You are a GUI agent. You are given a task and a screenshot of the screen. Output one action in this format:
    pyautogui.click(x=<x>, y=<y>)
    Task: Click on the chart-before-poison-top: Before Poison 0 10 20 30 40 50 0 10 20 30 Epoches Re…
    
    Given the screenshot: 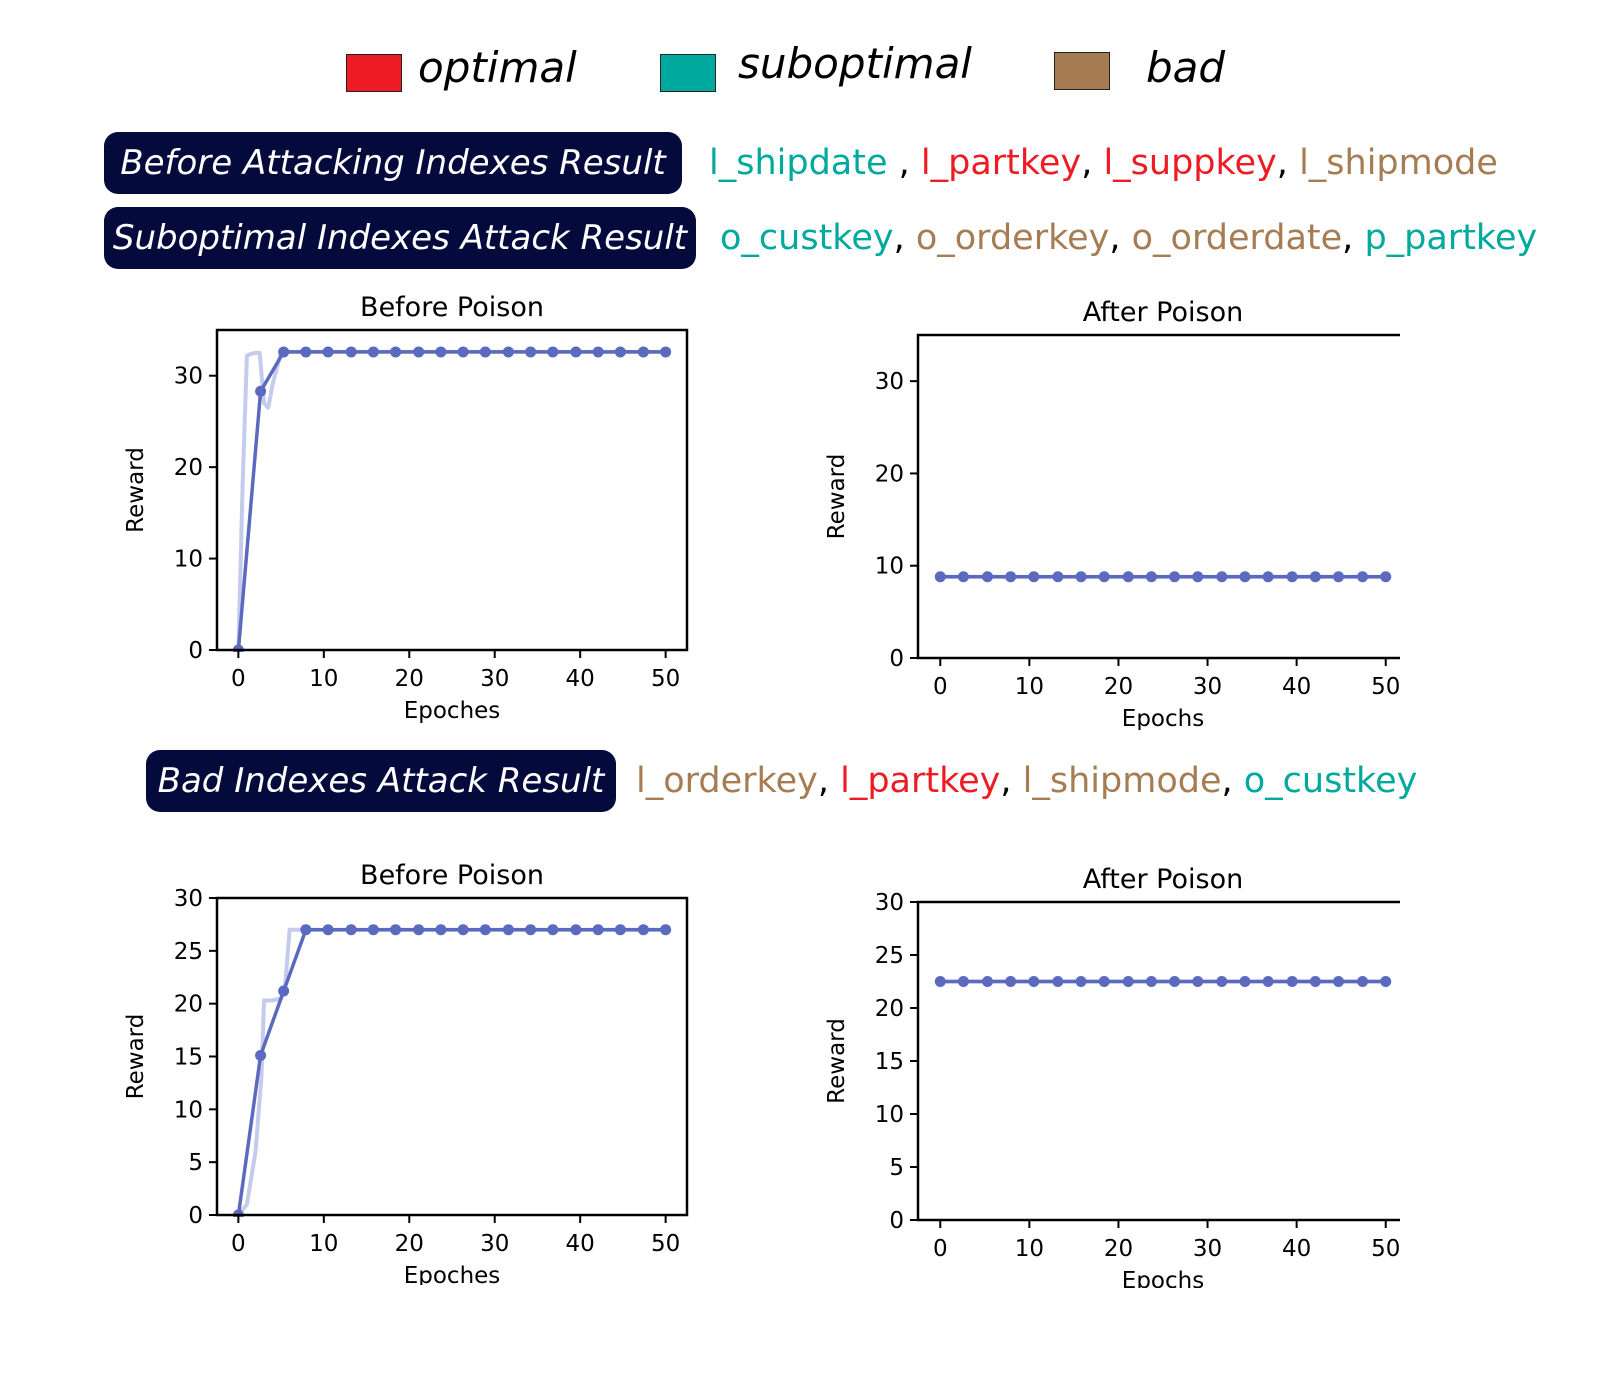 What is the action you would take?
    pyautogui.click(x=406, y=508)
    